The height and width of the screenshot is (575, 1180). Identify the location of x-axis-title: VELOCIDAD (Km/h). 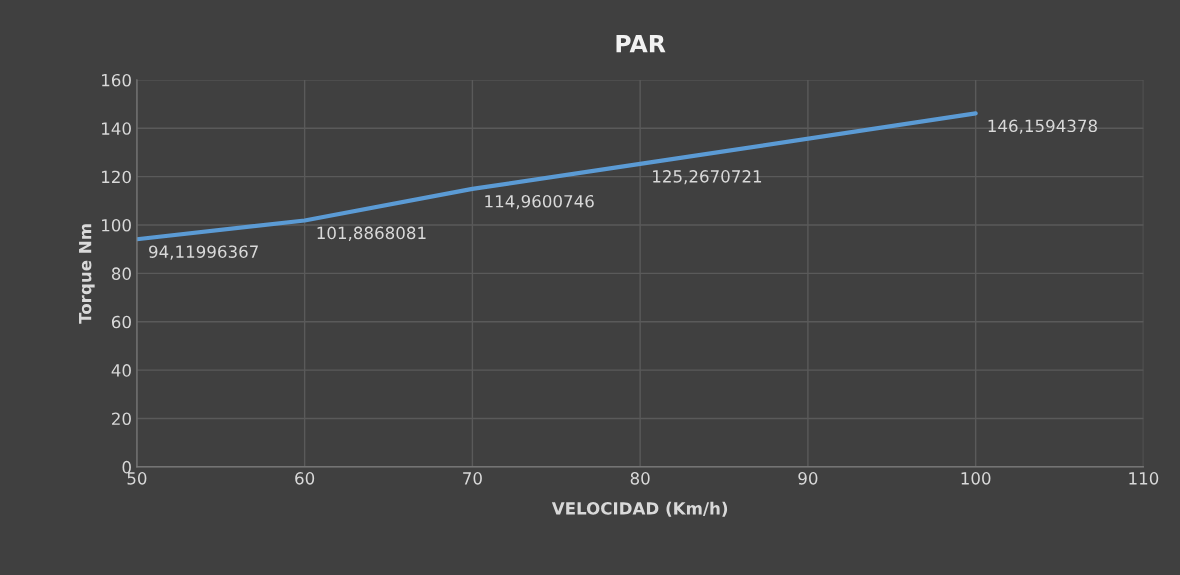
(639, 509).